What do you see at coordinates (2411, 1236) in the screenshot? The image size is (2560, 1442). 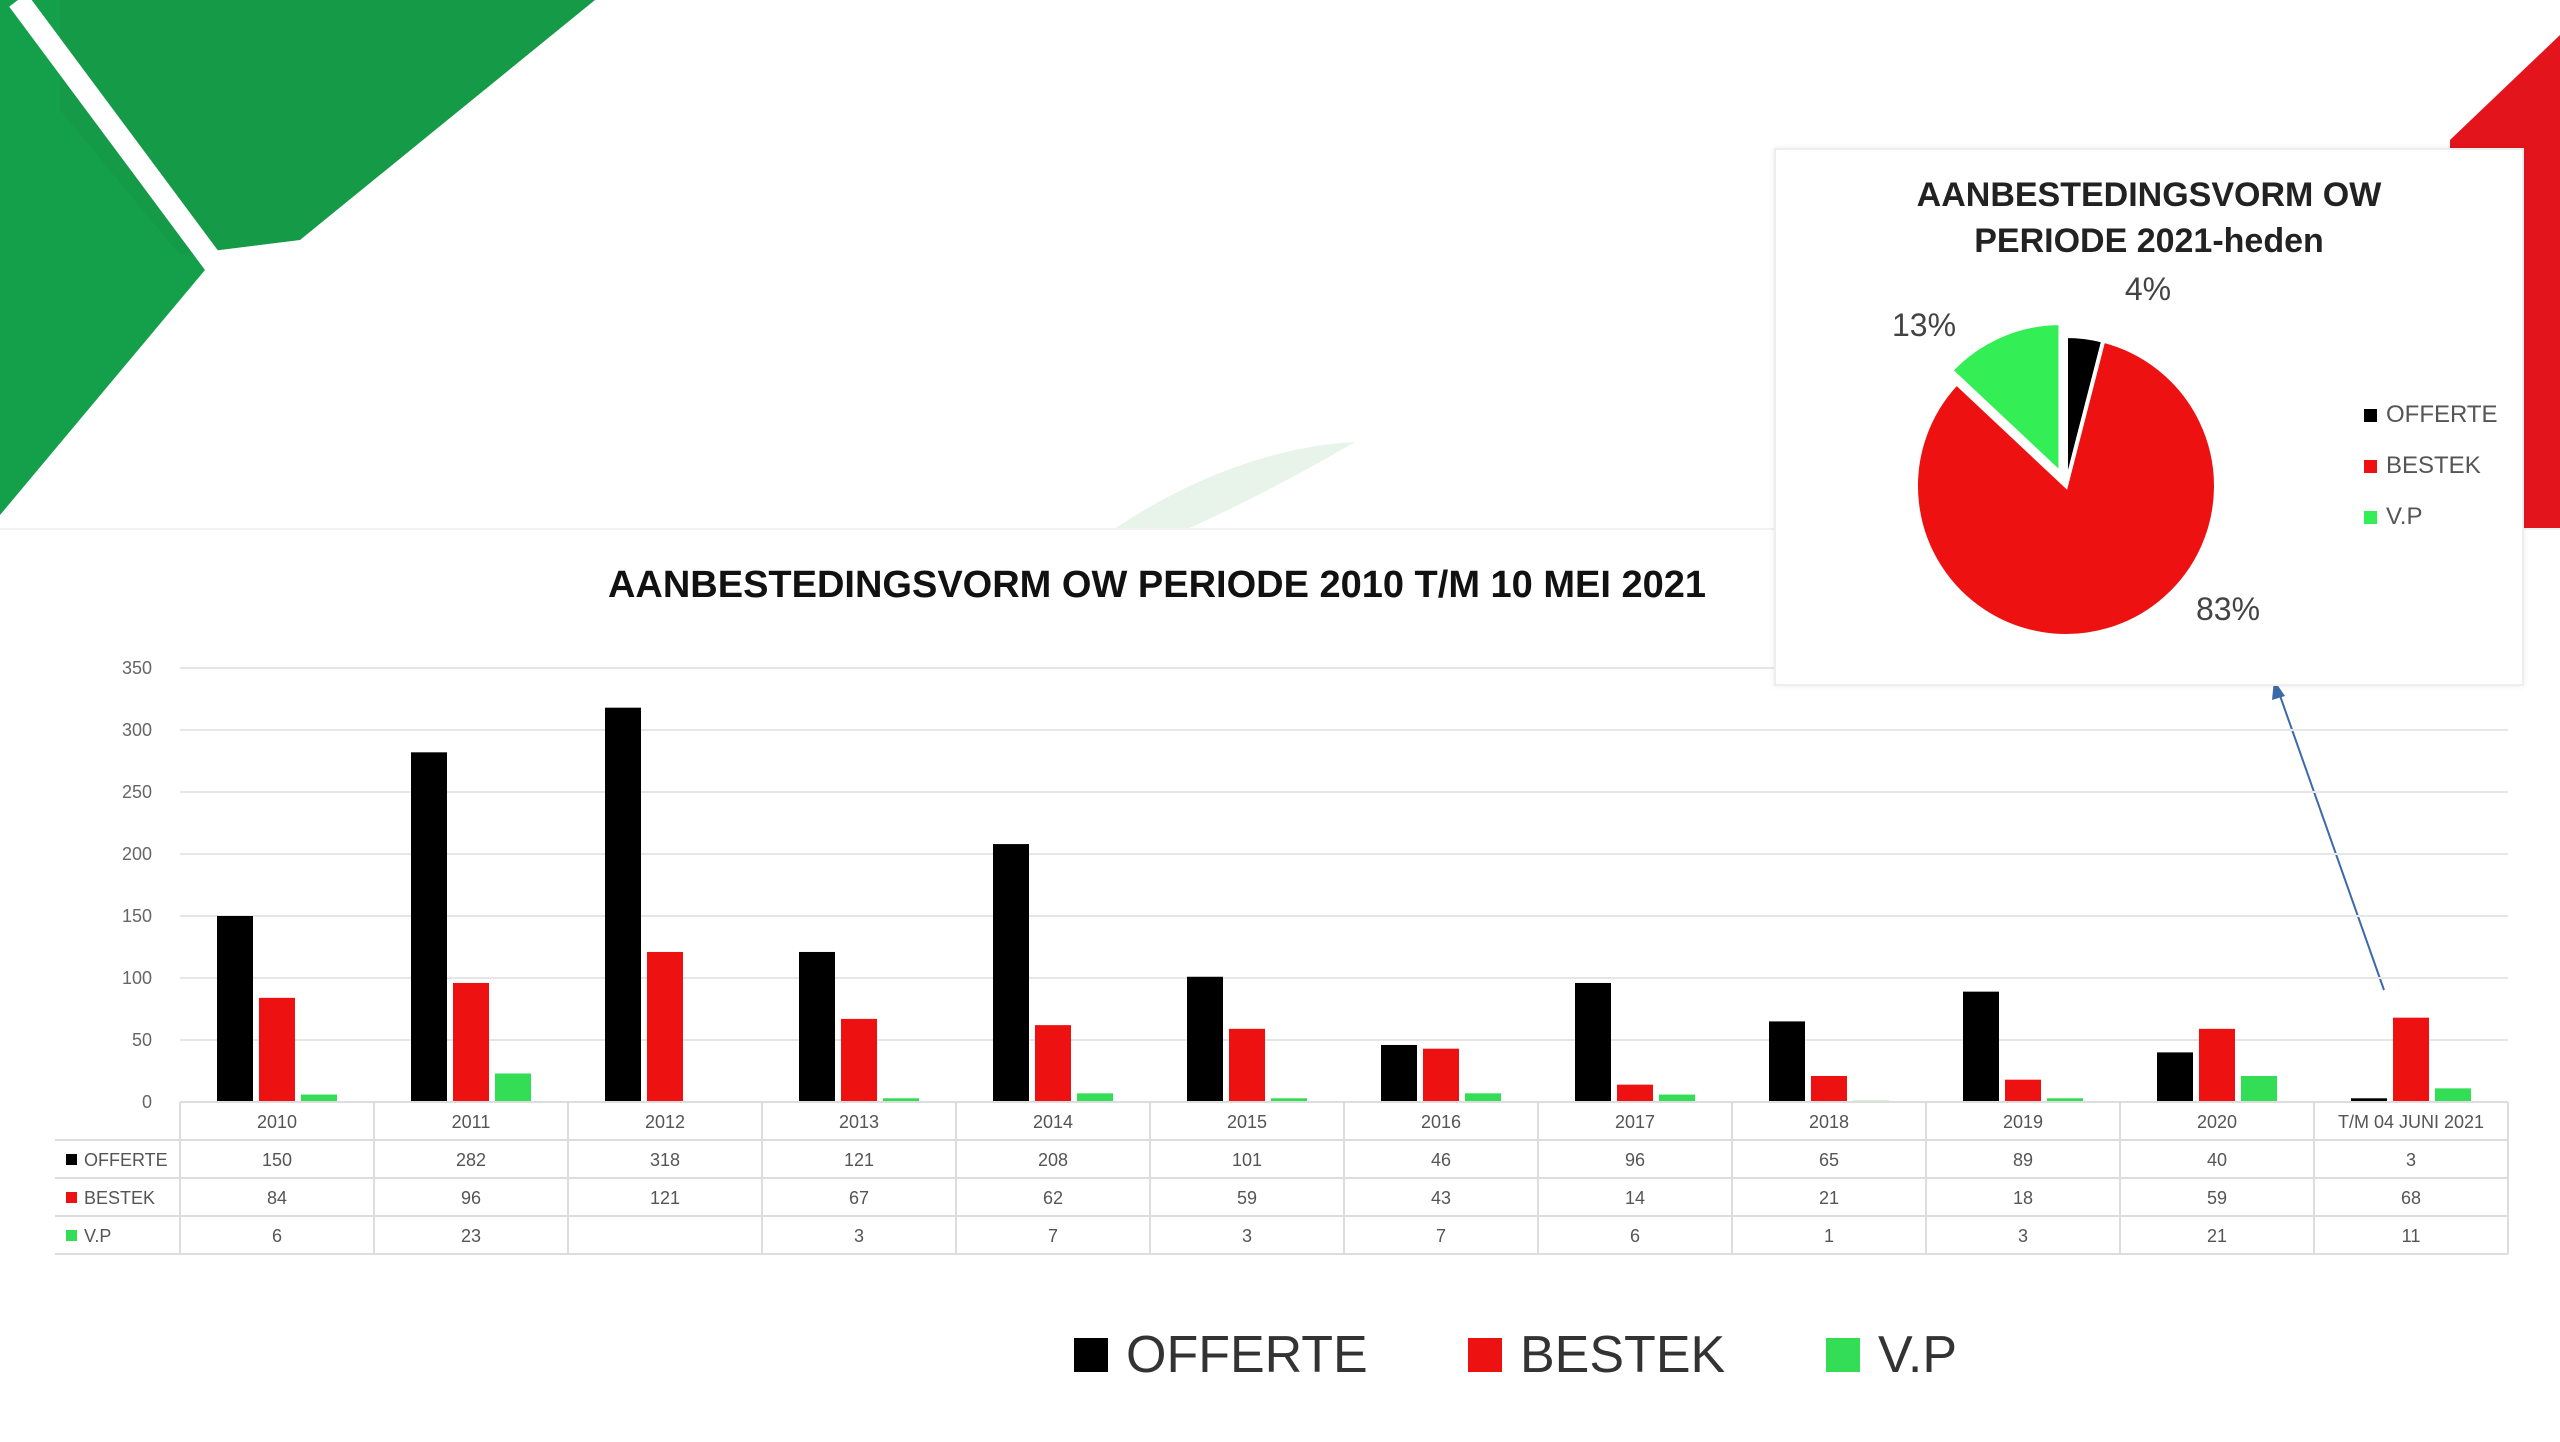 I see `table-cell: 11` at bounding box center [2411, 1236].